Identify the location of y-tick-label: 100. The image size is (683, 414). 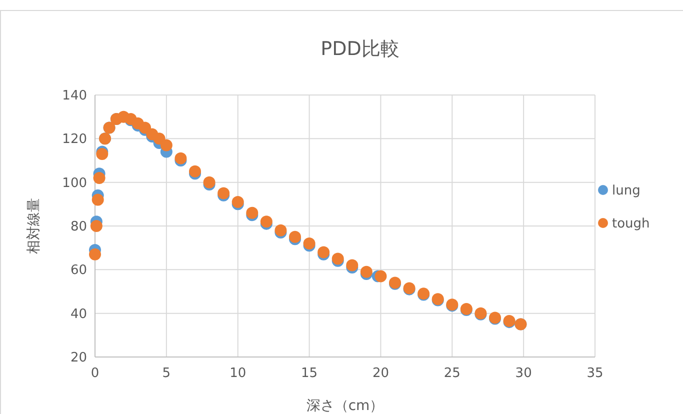
(74, 183).